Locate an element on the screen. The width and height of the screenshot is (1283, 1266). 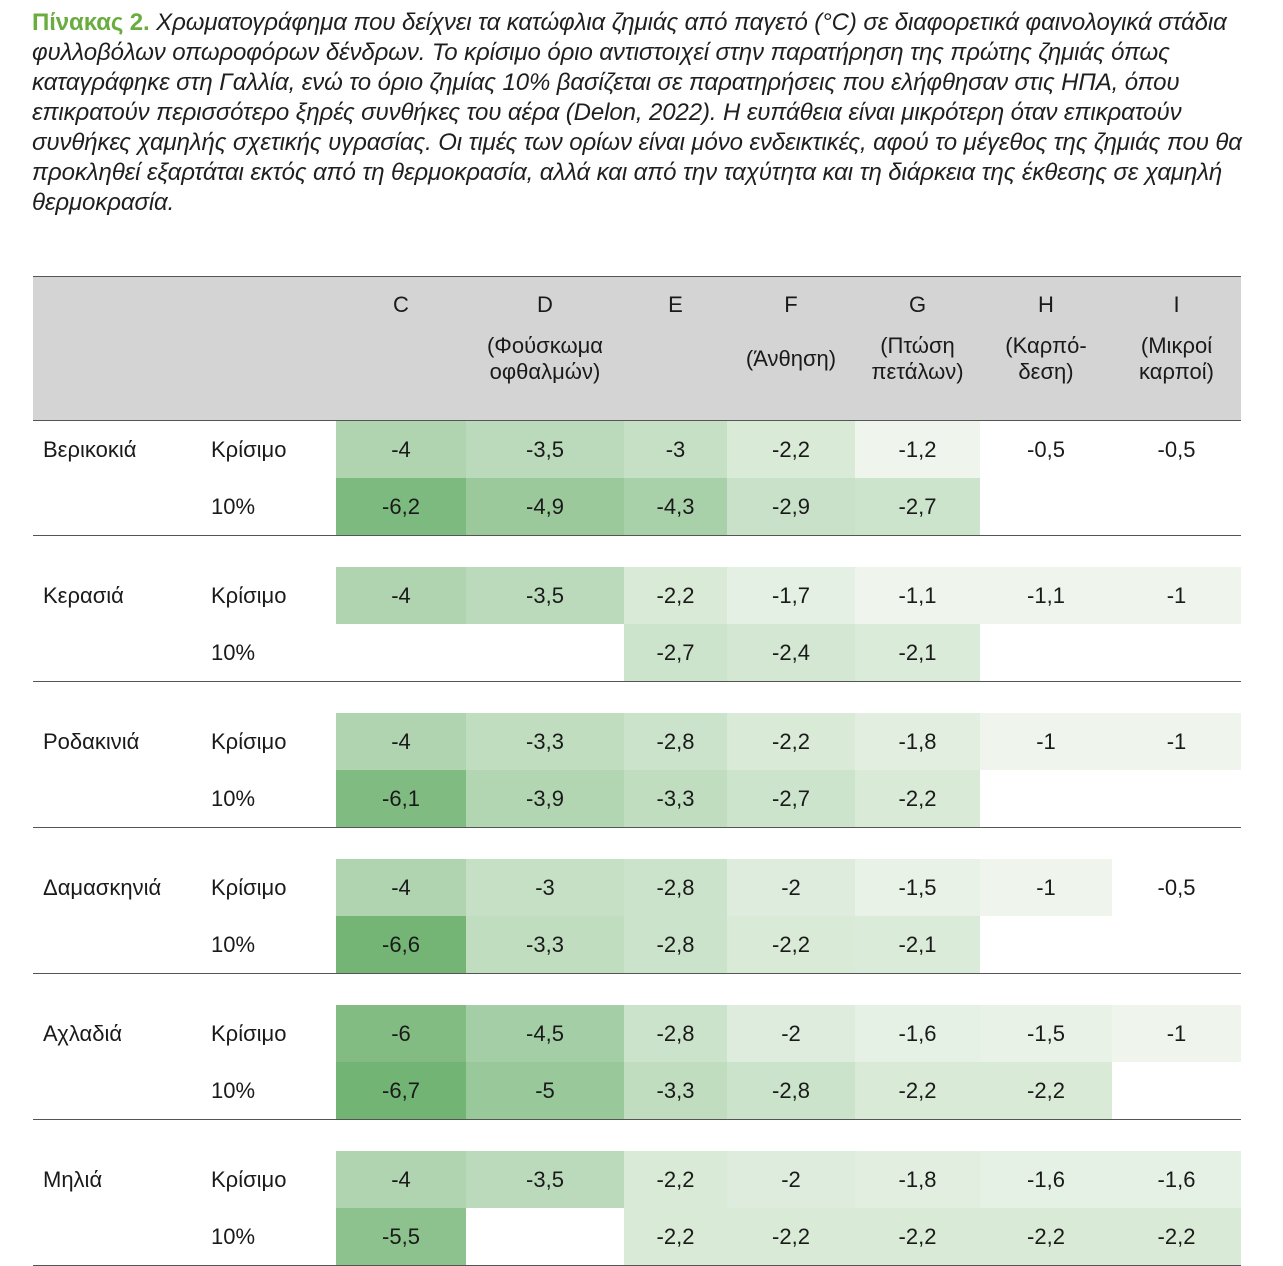
table-row: 10% -2,7 -2,4 -2,1 is located at coordinates (637, 653).